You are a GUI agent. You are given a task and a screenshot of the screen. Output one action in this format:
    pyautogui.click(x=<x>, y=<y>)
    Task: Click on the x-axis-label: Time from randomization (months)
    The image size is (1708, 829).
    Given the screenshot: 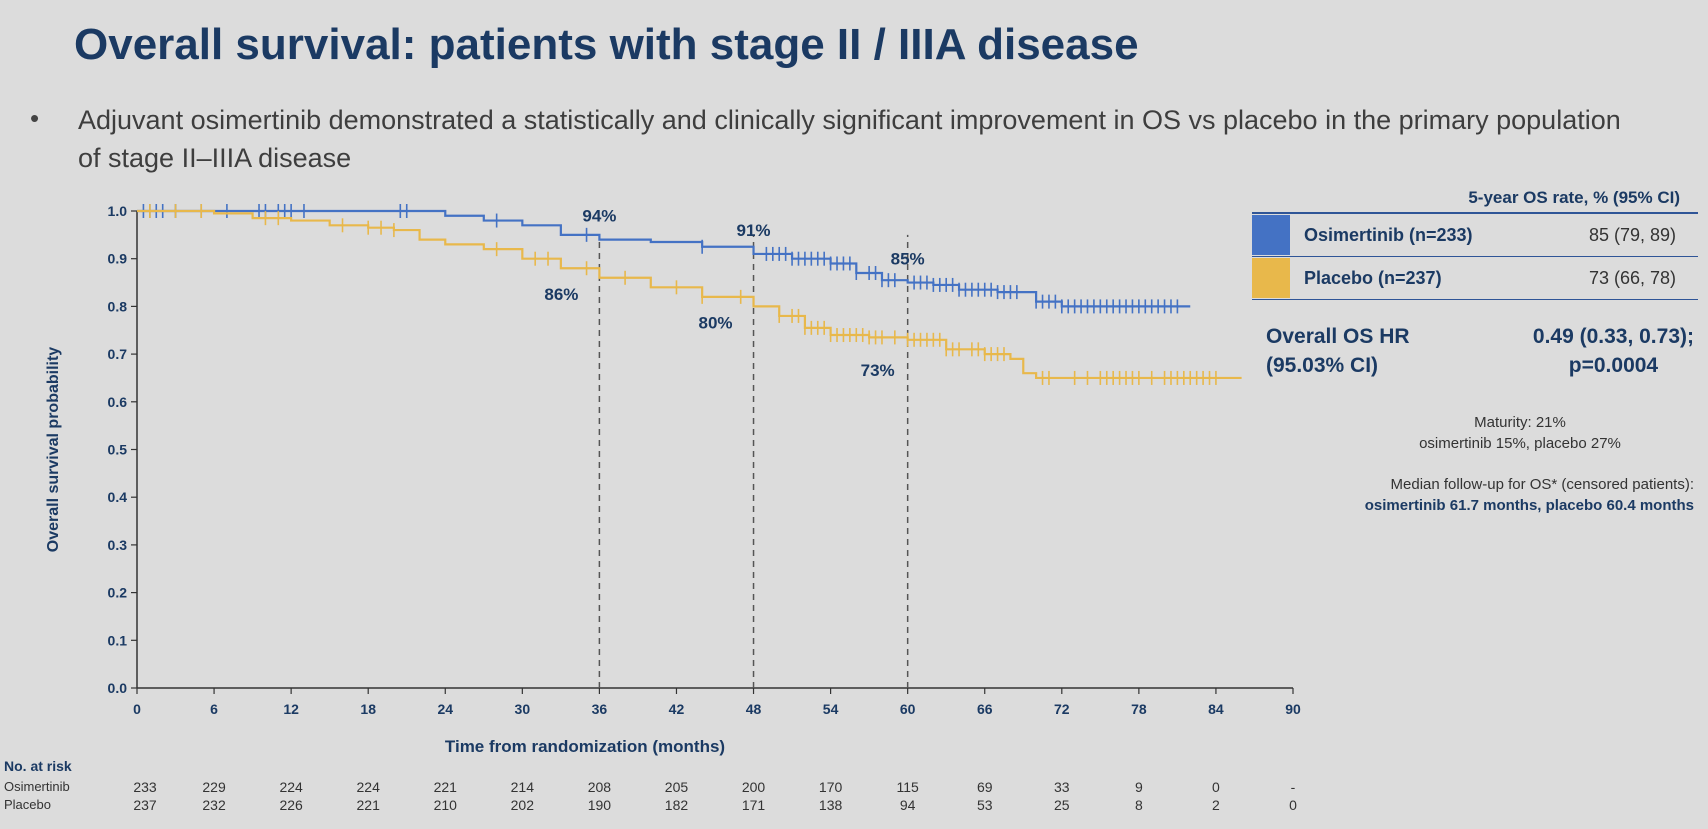 What is the action you would take?
    pyautogui.click(x=585, y=746)
    